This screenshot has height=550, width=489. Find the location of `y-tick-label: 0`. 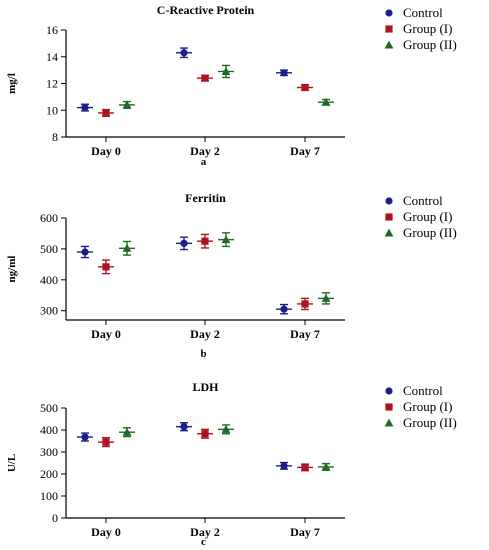

y-tick-label: 0 is located at coordinates (55, 518).